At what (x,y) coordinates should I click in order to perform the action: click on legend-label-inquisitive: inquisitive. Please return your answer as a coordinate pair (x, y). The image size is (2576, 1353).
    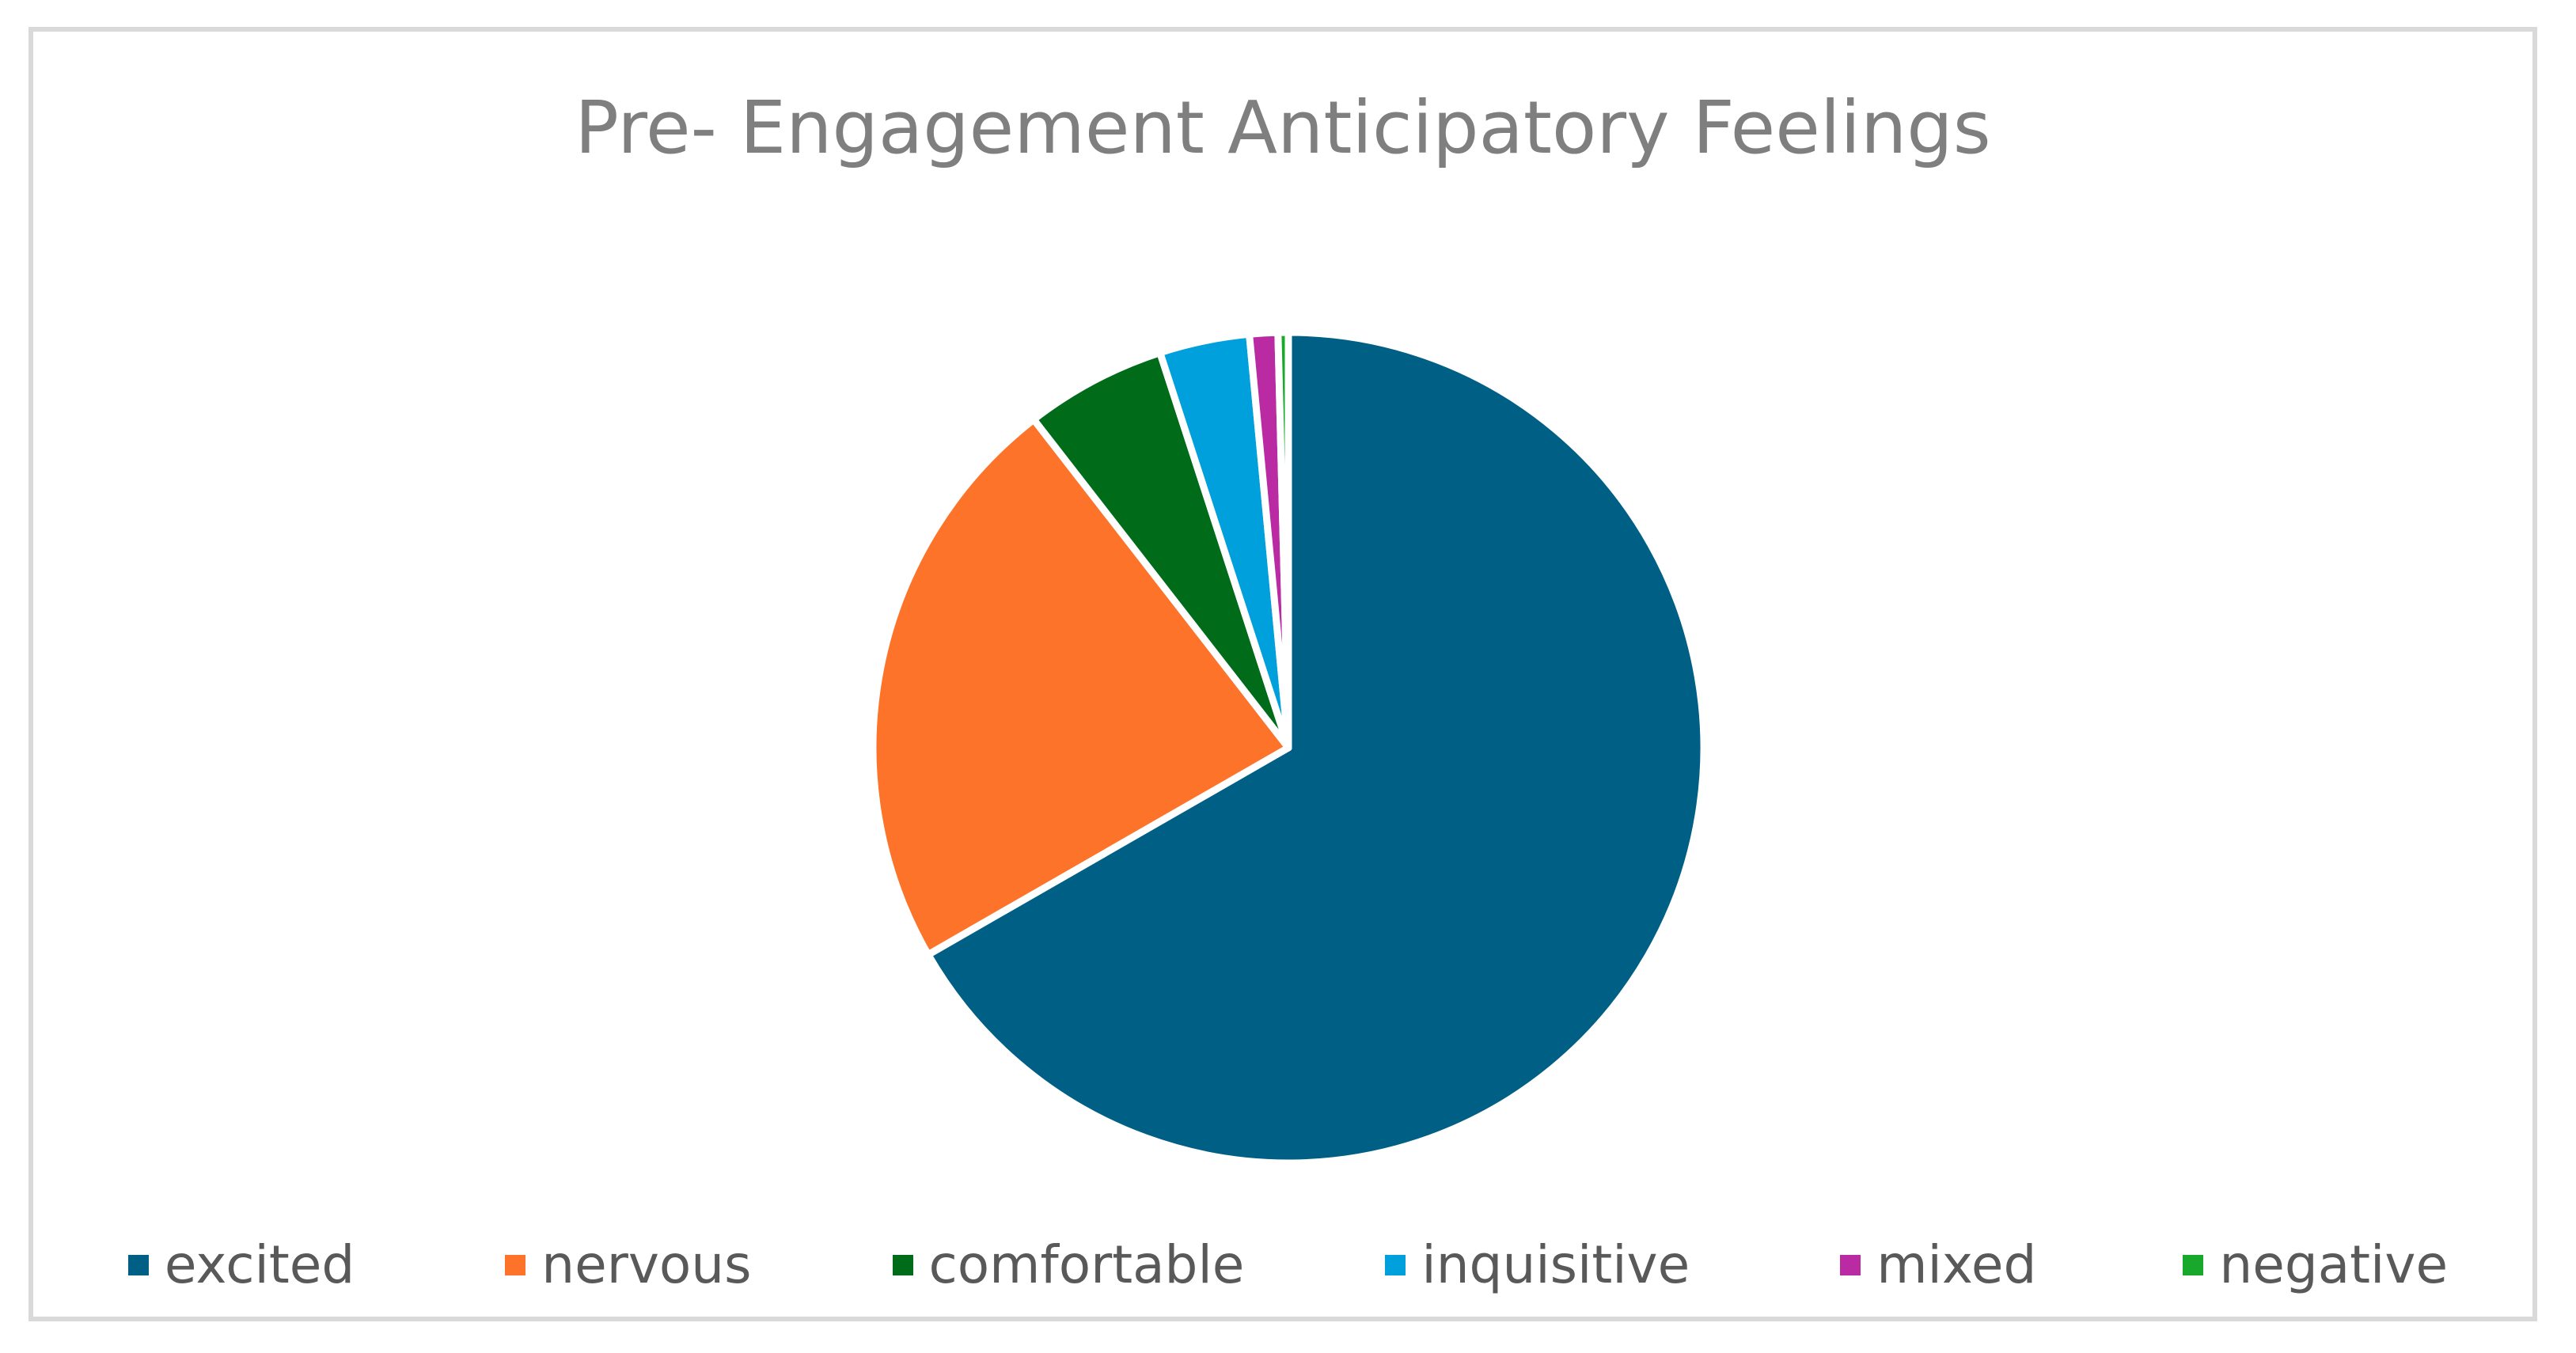
    Looking at the image, I should click on (1555, 1264).